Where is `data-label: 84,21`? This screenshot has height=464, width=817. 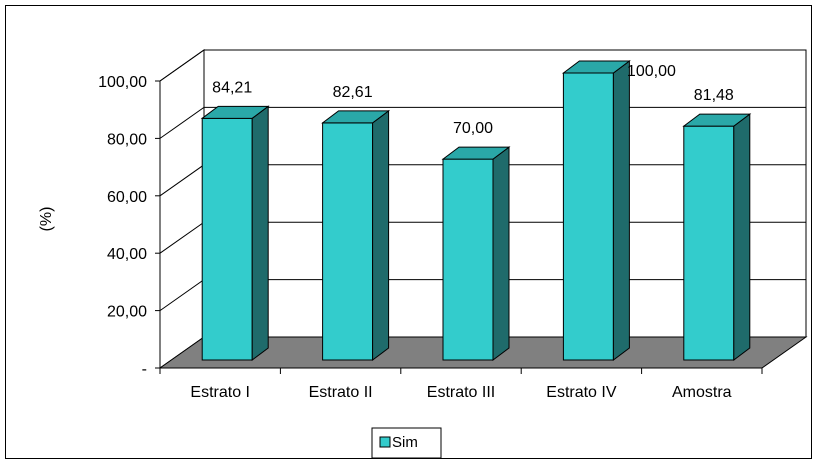 data-label: 84,21 is located at coordinates (232, 87).